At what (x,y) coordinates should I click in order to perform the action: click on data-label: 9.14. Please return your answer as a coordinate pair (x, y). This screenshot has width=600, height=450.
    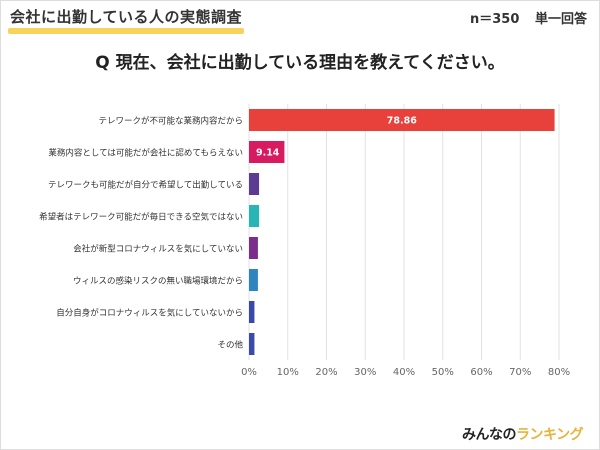
    Looking at the image, I should click on (268, 153).